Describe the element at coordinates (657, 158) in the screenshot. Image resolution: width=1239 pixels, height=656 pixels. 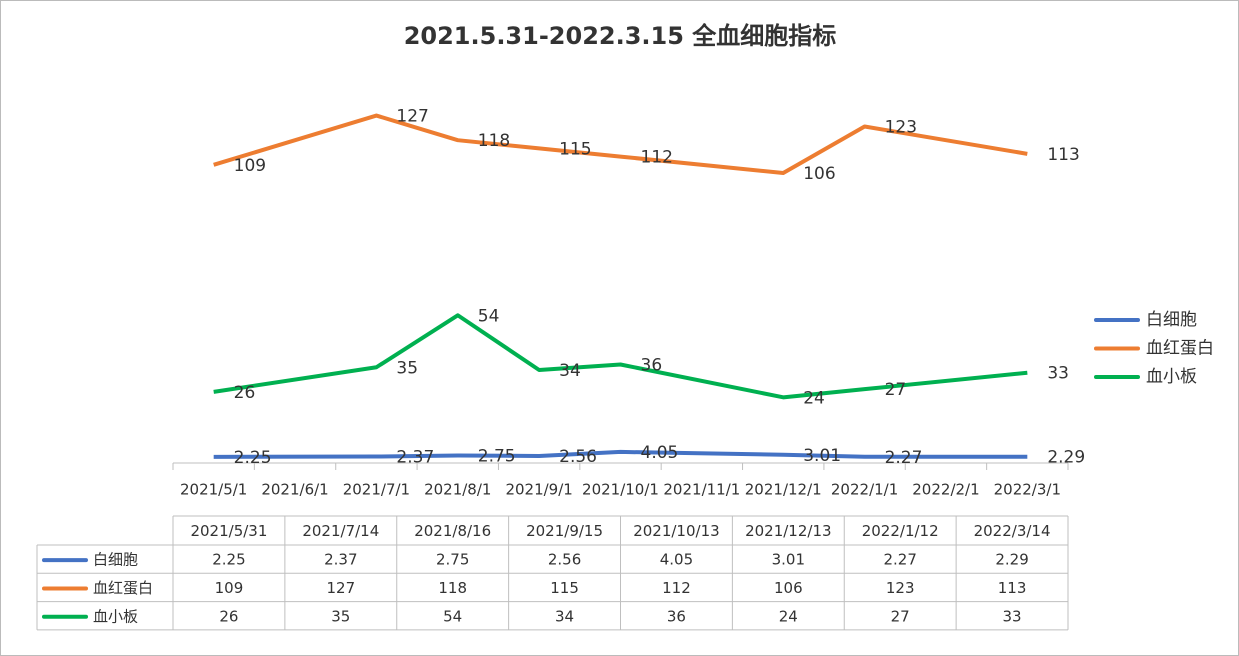
I see `data-label: 112` at that location.